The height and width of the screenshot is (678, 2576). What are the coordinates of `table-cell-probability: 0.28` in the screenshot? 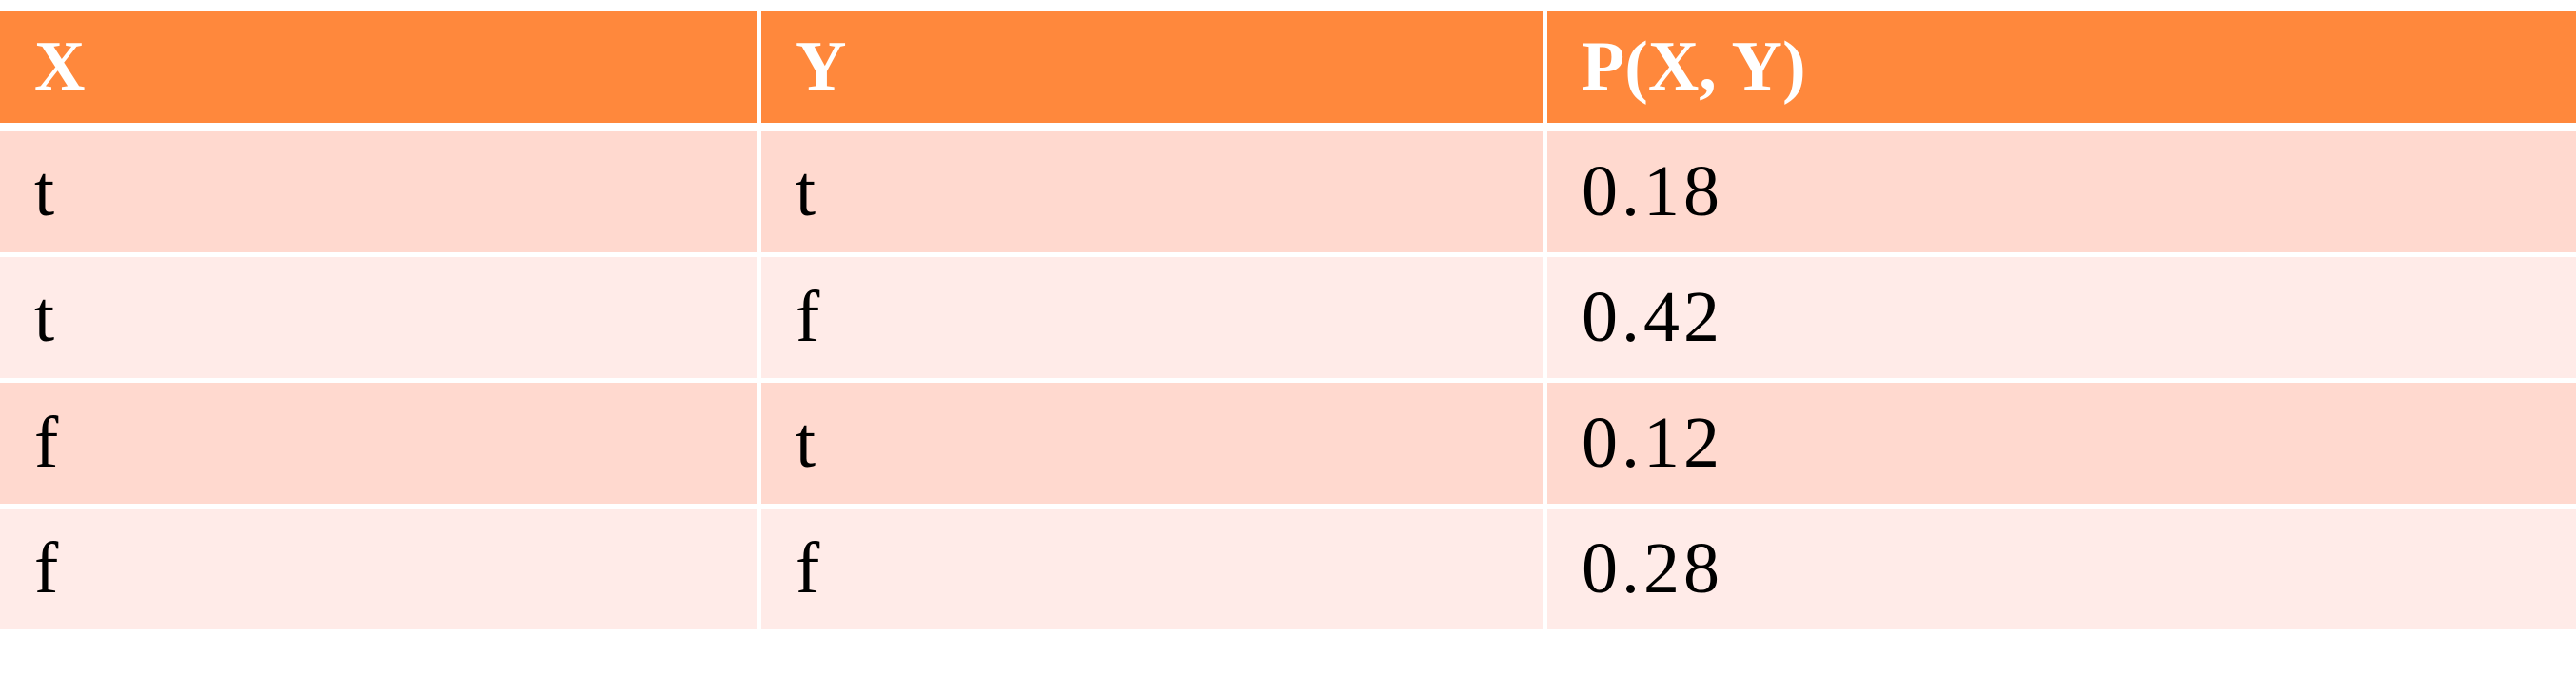 It's located at (2061, 571).